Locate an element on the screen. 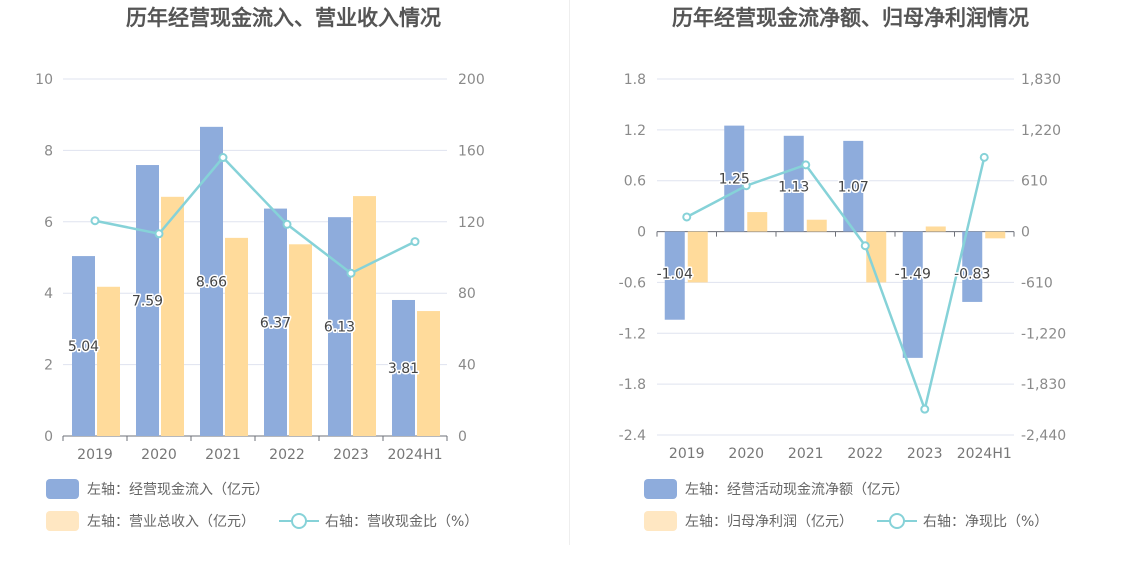 This screenshot has width=1134, height=582. panel-divider is located at coordinates (569, 272).